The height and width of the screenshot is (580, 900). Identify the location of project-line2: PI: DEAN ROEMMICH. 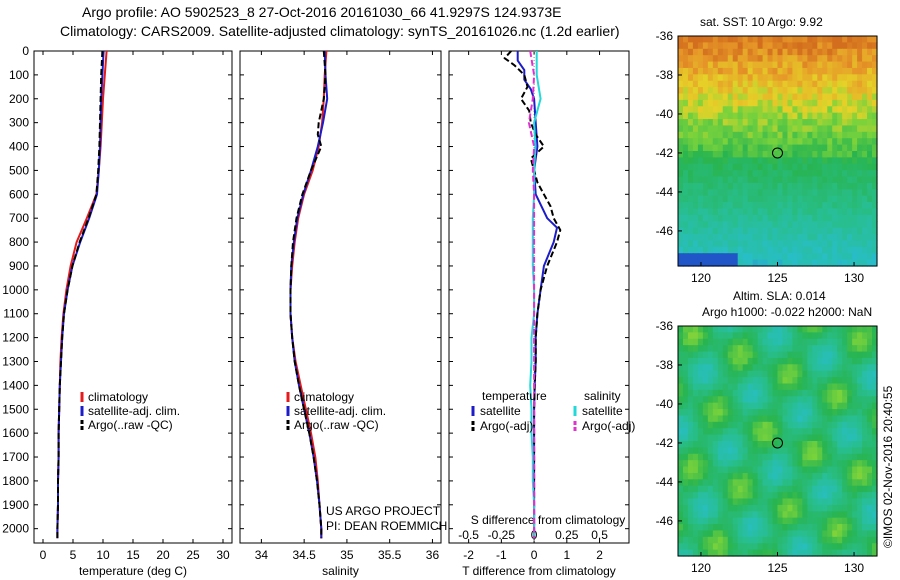
(386, 526).